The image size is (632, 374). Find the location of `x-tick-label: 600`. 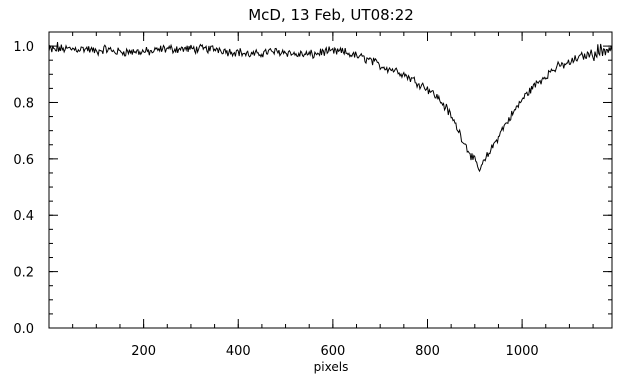

x-tick-label: 600 is located at coordinates (332, 351).